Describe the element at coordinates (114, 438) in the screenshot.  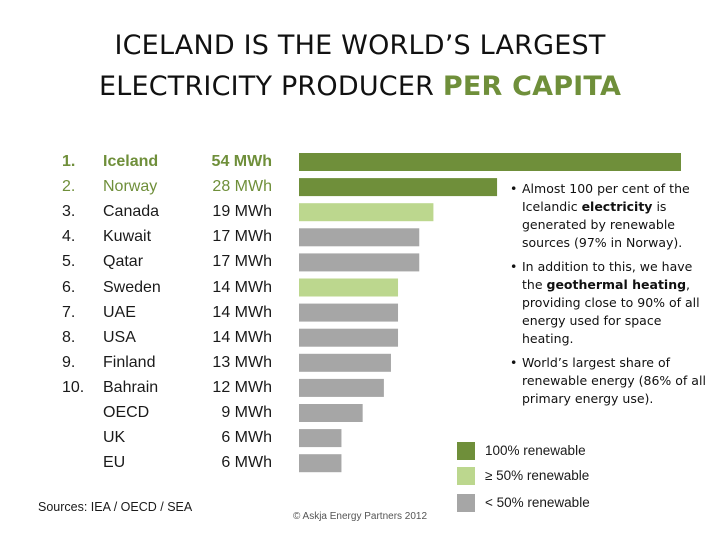
I see `country-label: UK` at that location.